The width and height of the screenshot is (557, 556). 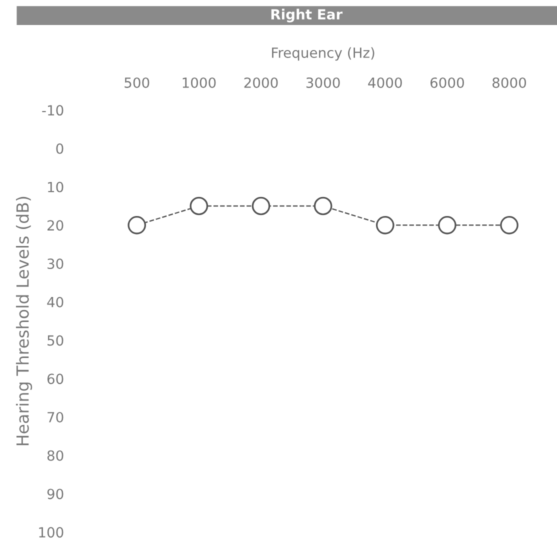 I want to click on y-tick-label: 80, so click(x=55, y=455).